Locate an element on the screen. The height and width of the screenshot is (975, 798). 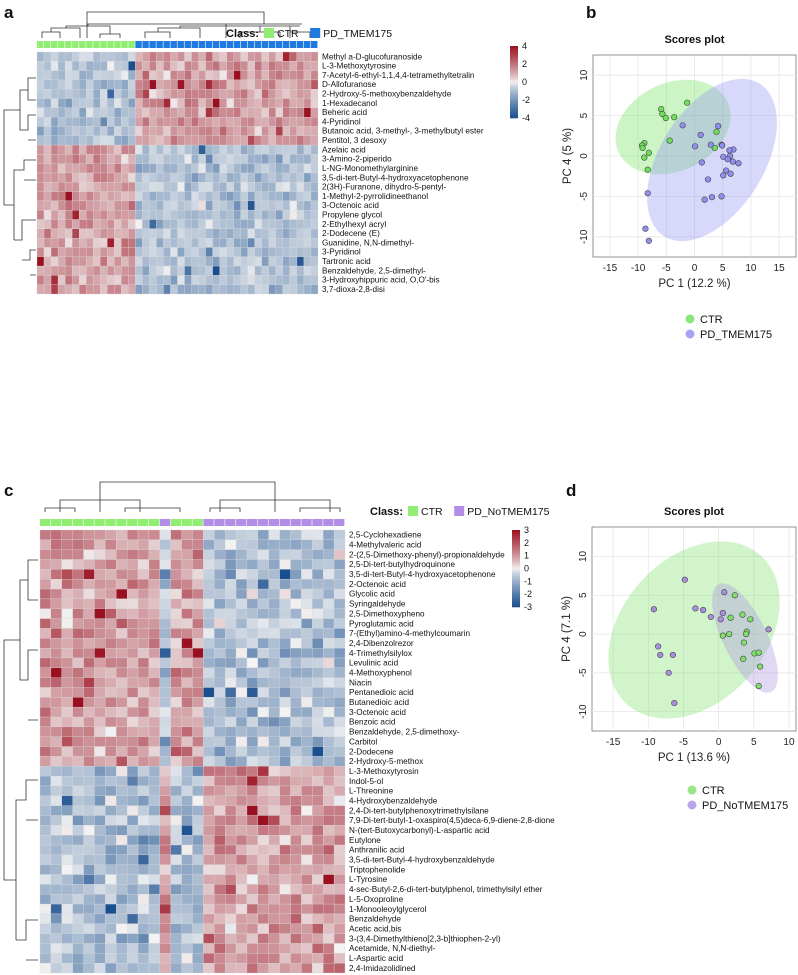
row-label: Beheric acid is located at coordinates (345, 112).